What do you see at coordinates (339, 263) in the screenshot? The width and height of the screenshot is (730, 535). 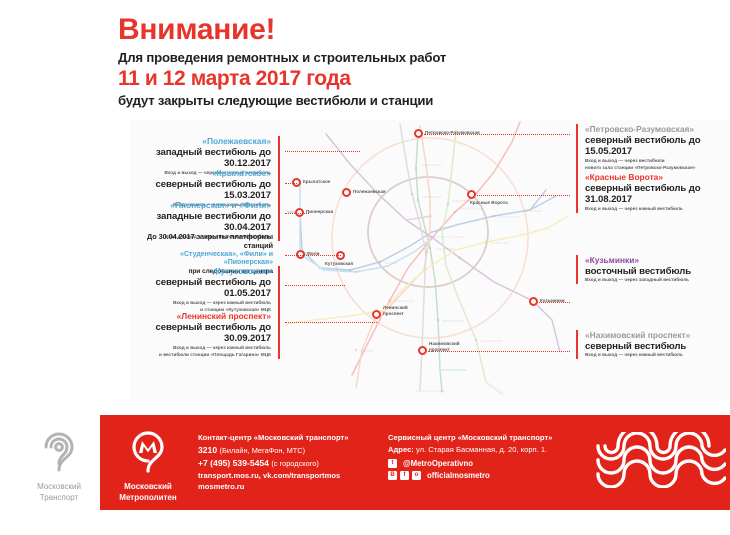 I see `map-marker-label-kutuzovskaya: Кутузовская` at bounding box center [339, 263].